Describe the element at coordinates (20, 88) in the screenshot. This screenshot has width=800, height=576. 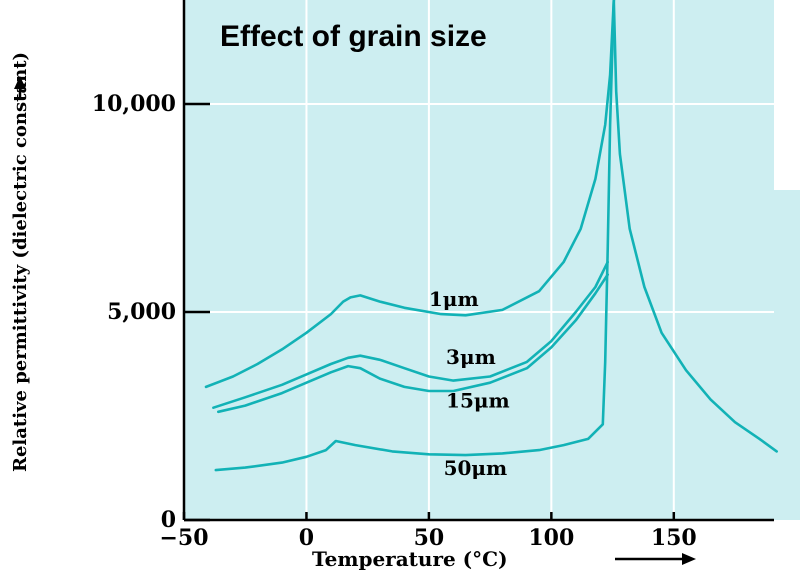
I see `y-axis-arrow` at that location.